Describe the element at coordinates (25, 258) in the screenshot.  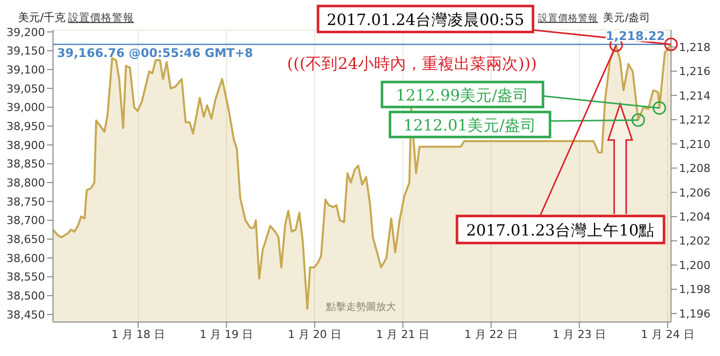
I see `y-tick-label: 38,600` at that location.